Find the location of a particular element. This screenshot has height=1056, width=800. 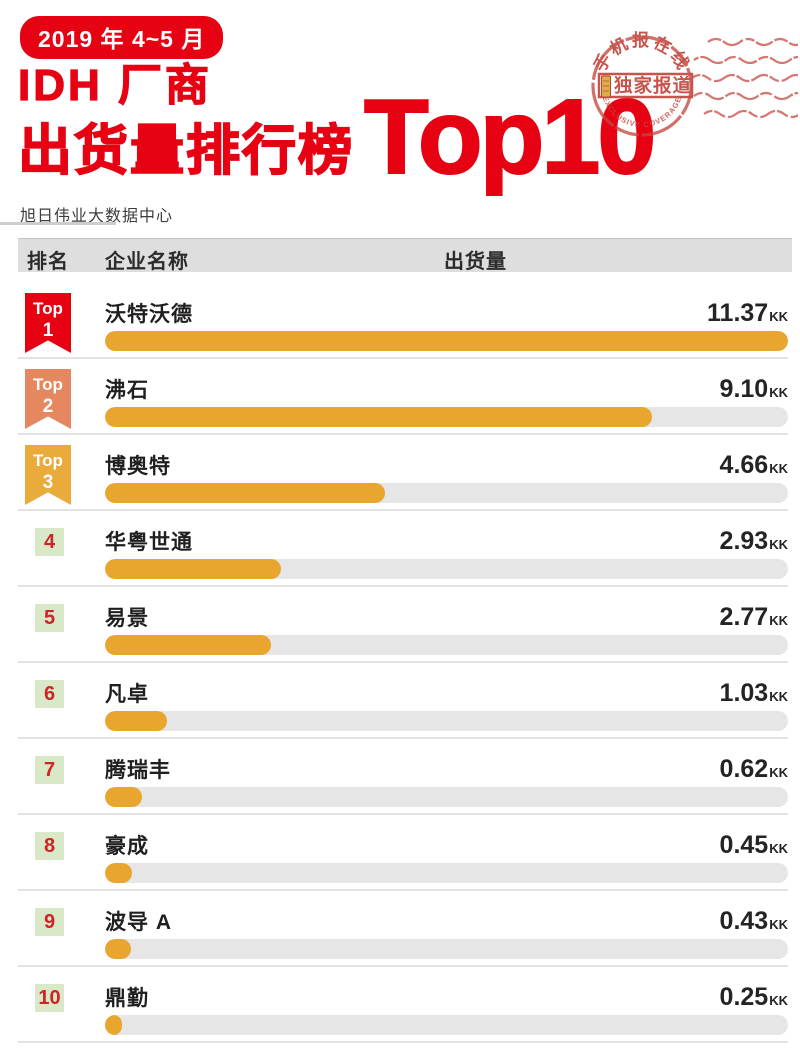

shipment-value: 9.10KK is located at coordinates (754, 389).